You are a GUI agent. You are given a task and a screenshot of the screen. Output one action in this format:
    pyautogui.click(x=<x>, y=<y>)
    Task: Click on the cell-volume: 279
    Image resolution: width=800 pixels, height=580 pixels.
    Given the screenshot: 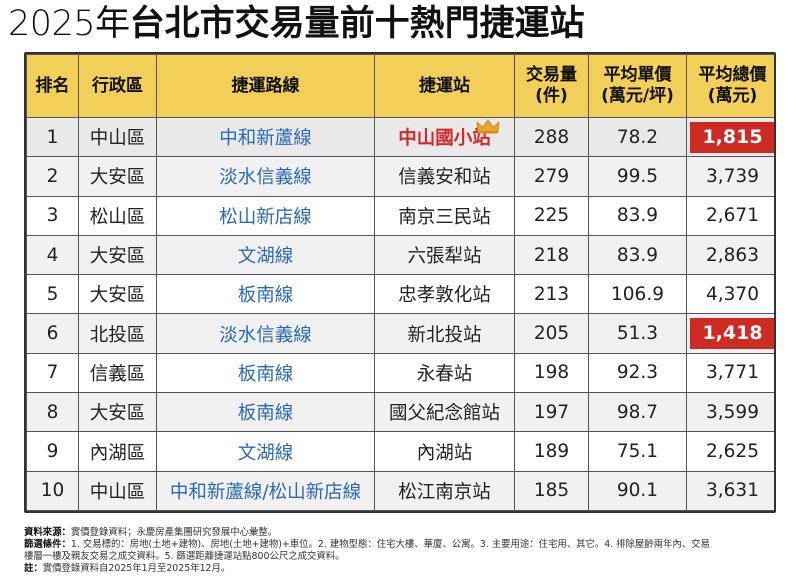 What is the action you would take?
    pyautogui.click(x=551, y=176)
    